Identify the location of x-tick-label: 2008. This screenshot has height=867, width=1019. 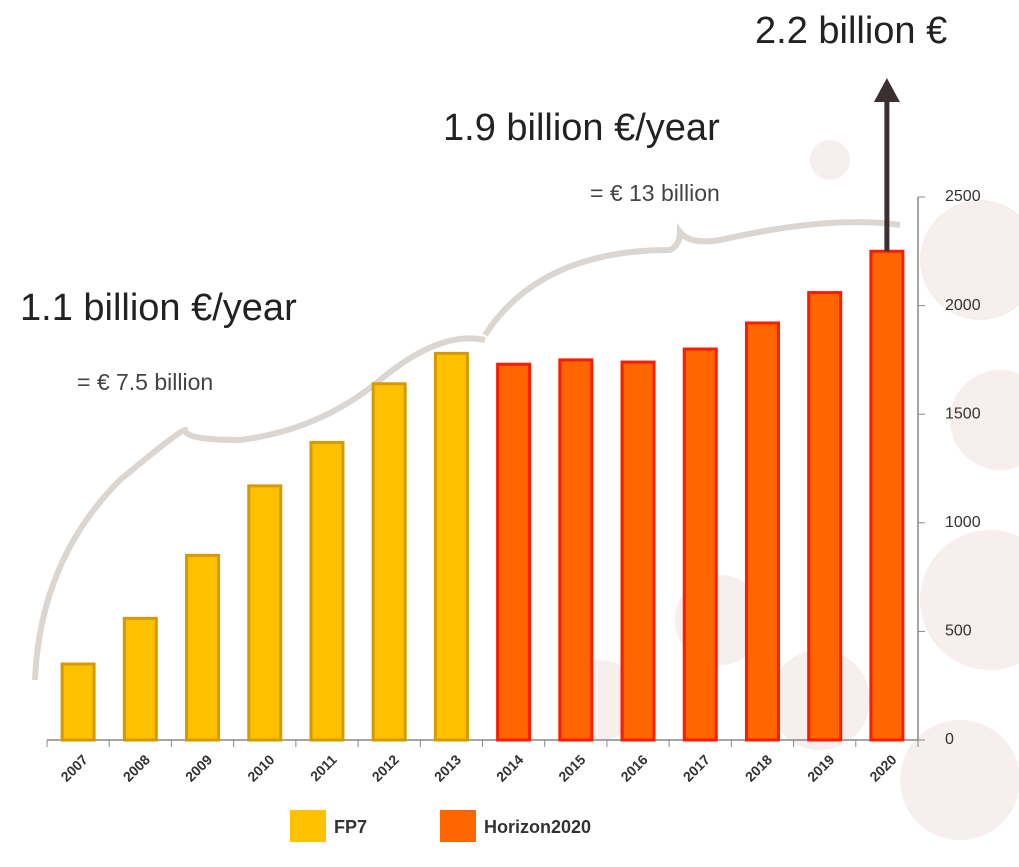
(136, 767).